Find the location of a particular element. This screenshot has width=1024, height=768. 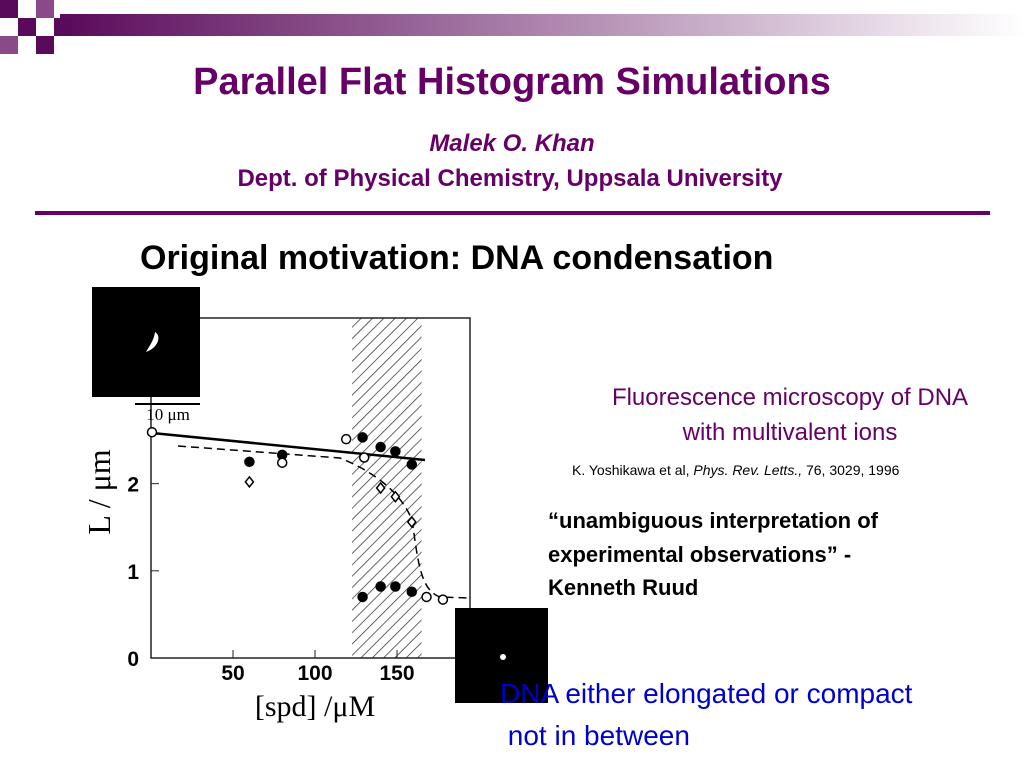

shaded-region is located at coordinates (387, 488).